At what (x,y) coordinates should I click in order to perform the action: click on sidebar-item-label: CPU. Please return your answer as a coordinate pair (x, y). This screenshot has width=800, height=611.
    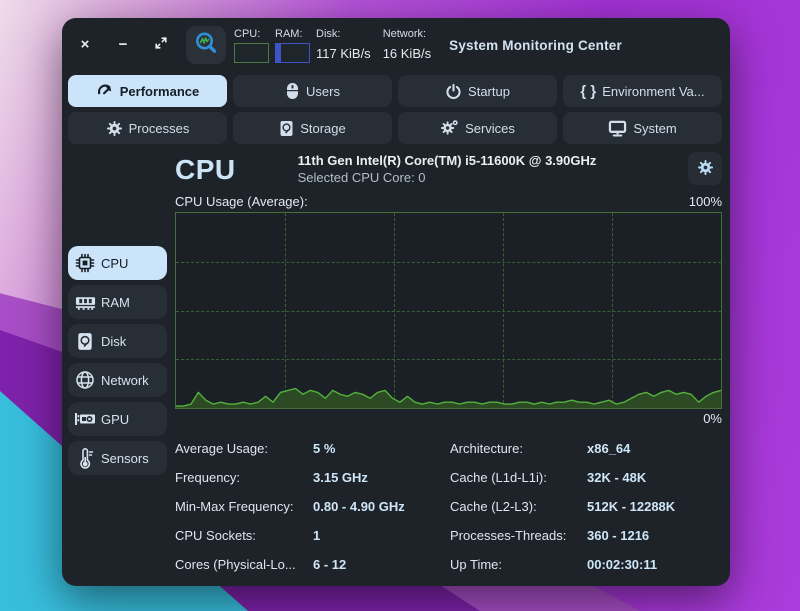
    Looking at the image, I should click on (115, 263).